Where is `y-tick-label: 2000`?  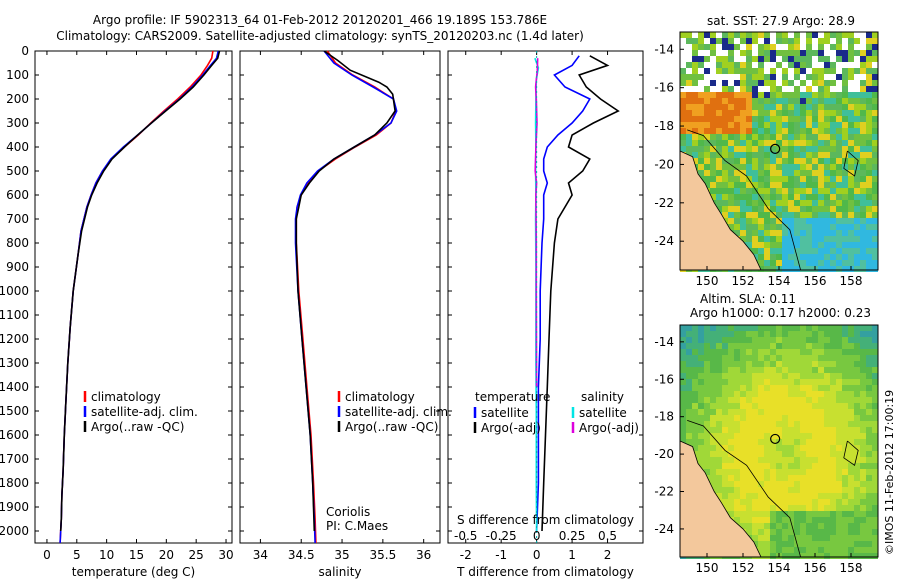 y-tick-label: 2000 is located at coordinates (14, 531).